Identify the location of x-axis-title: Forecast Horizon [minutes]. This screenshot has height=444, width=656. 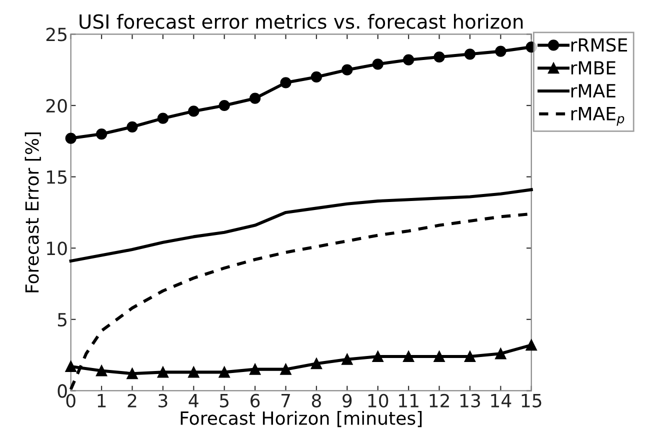
(301, 419).